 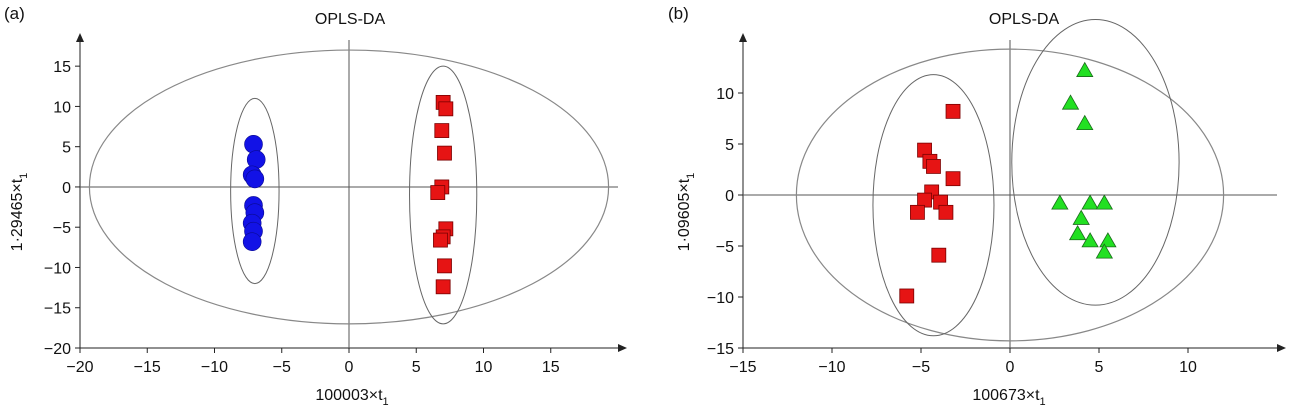 I want to click on x-tick-label: 15, so click(x=551, y=367).